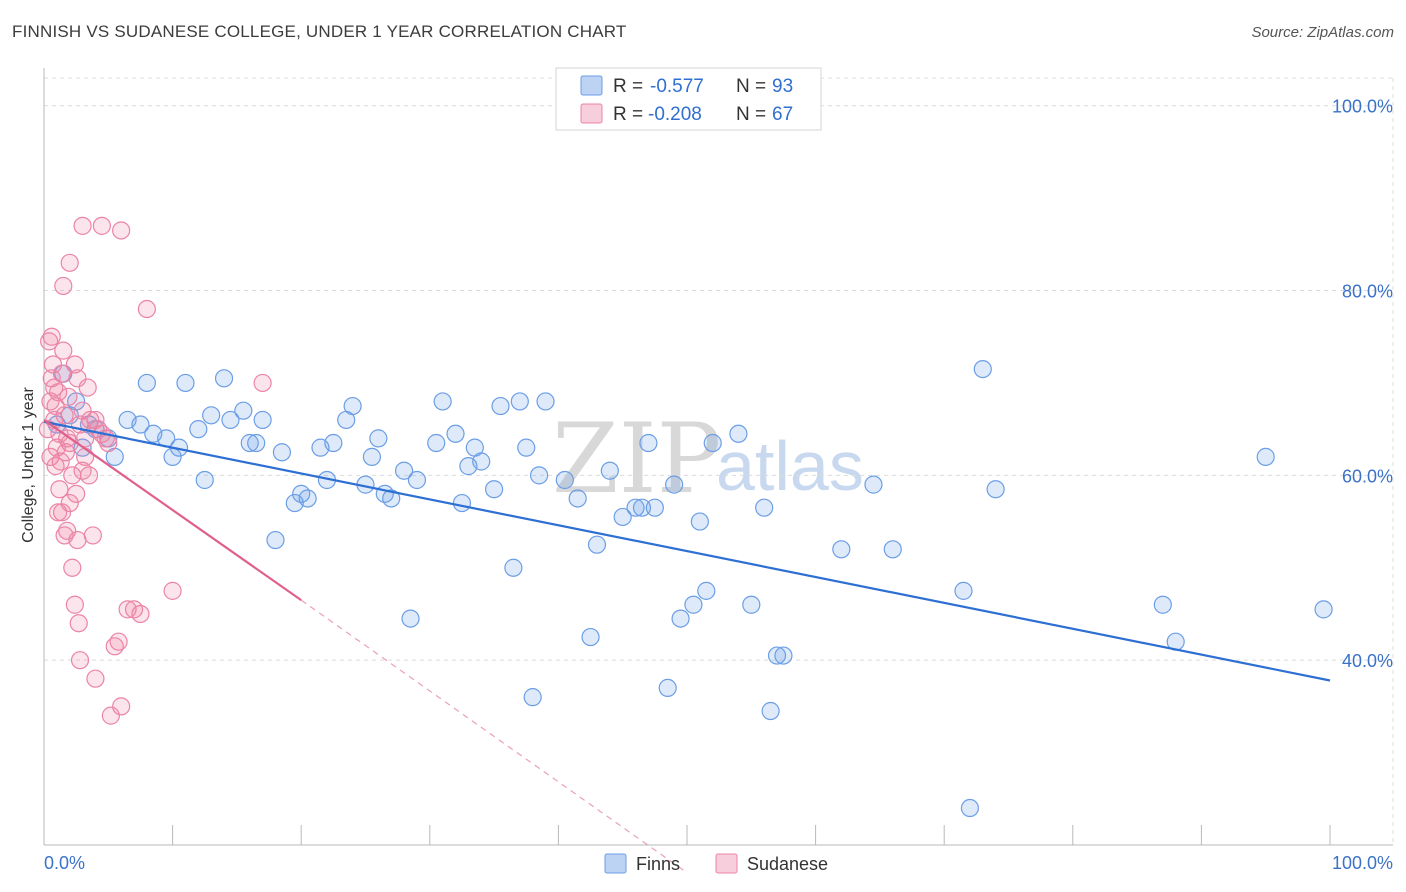 This screenshot has width=1406, height=892. I want to click on sudanese-r-value: -0.208, so click(675, 114).